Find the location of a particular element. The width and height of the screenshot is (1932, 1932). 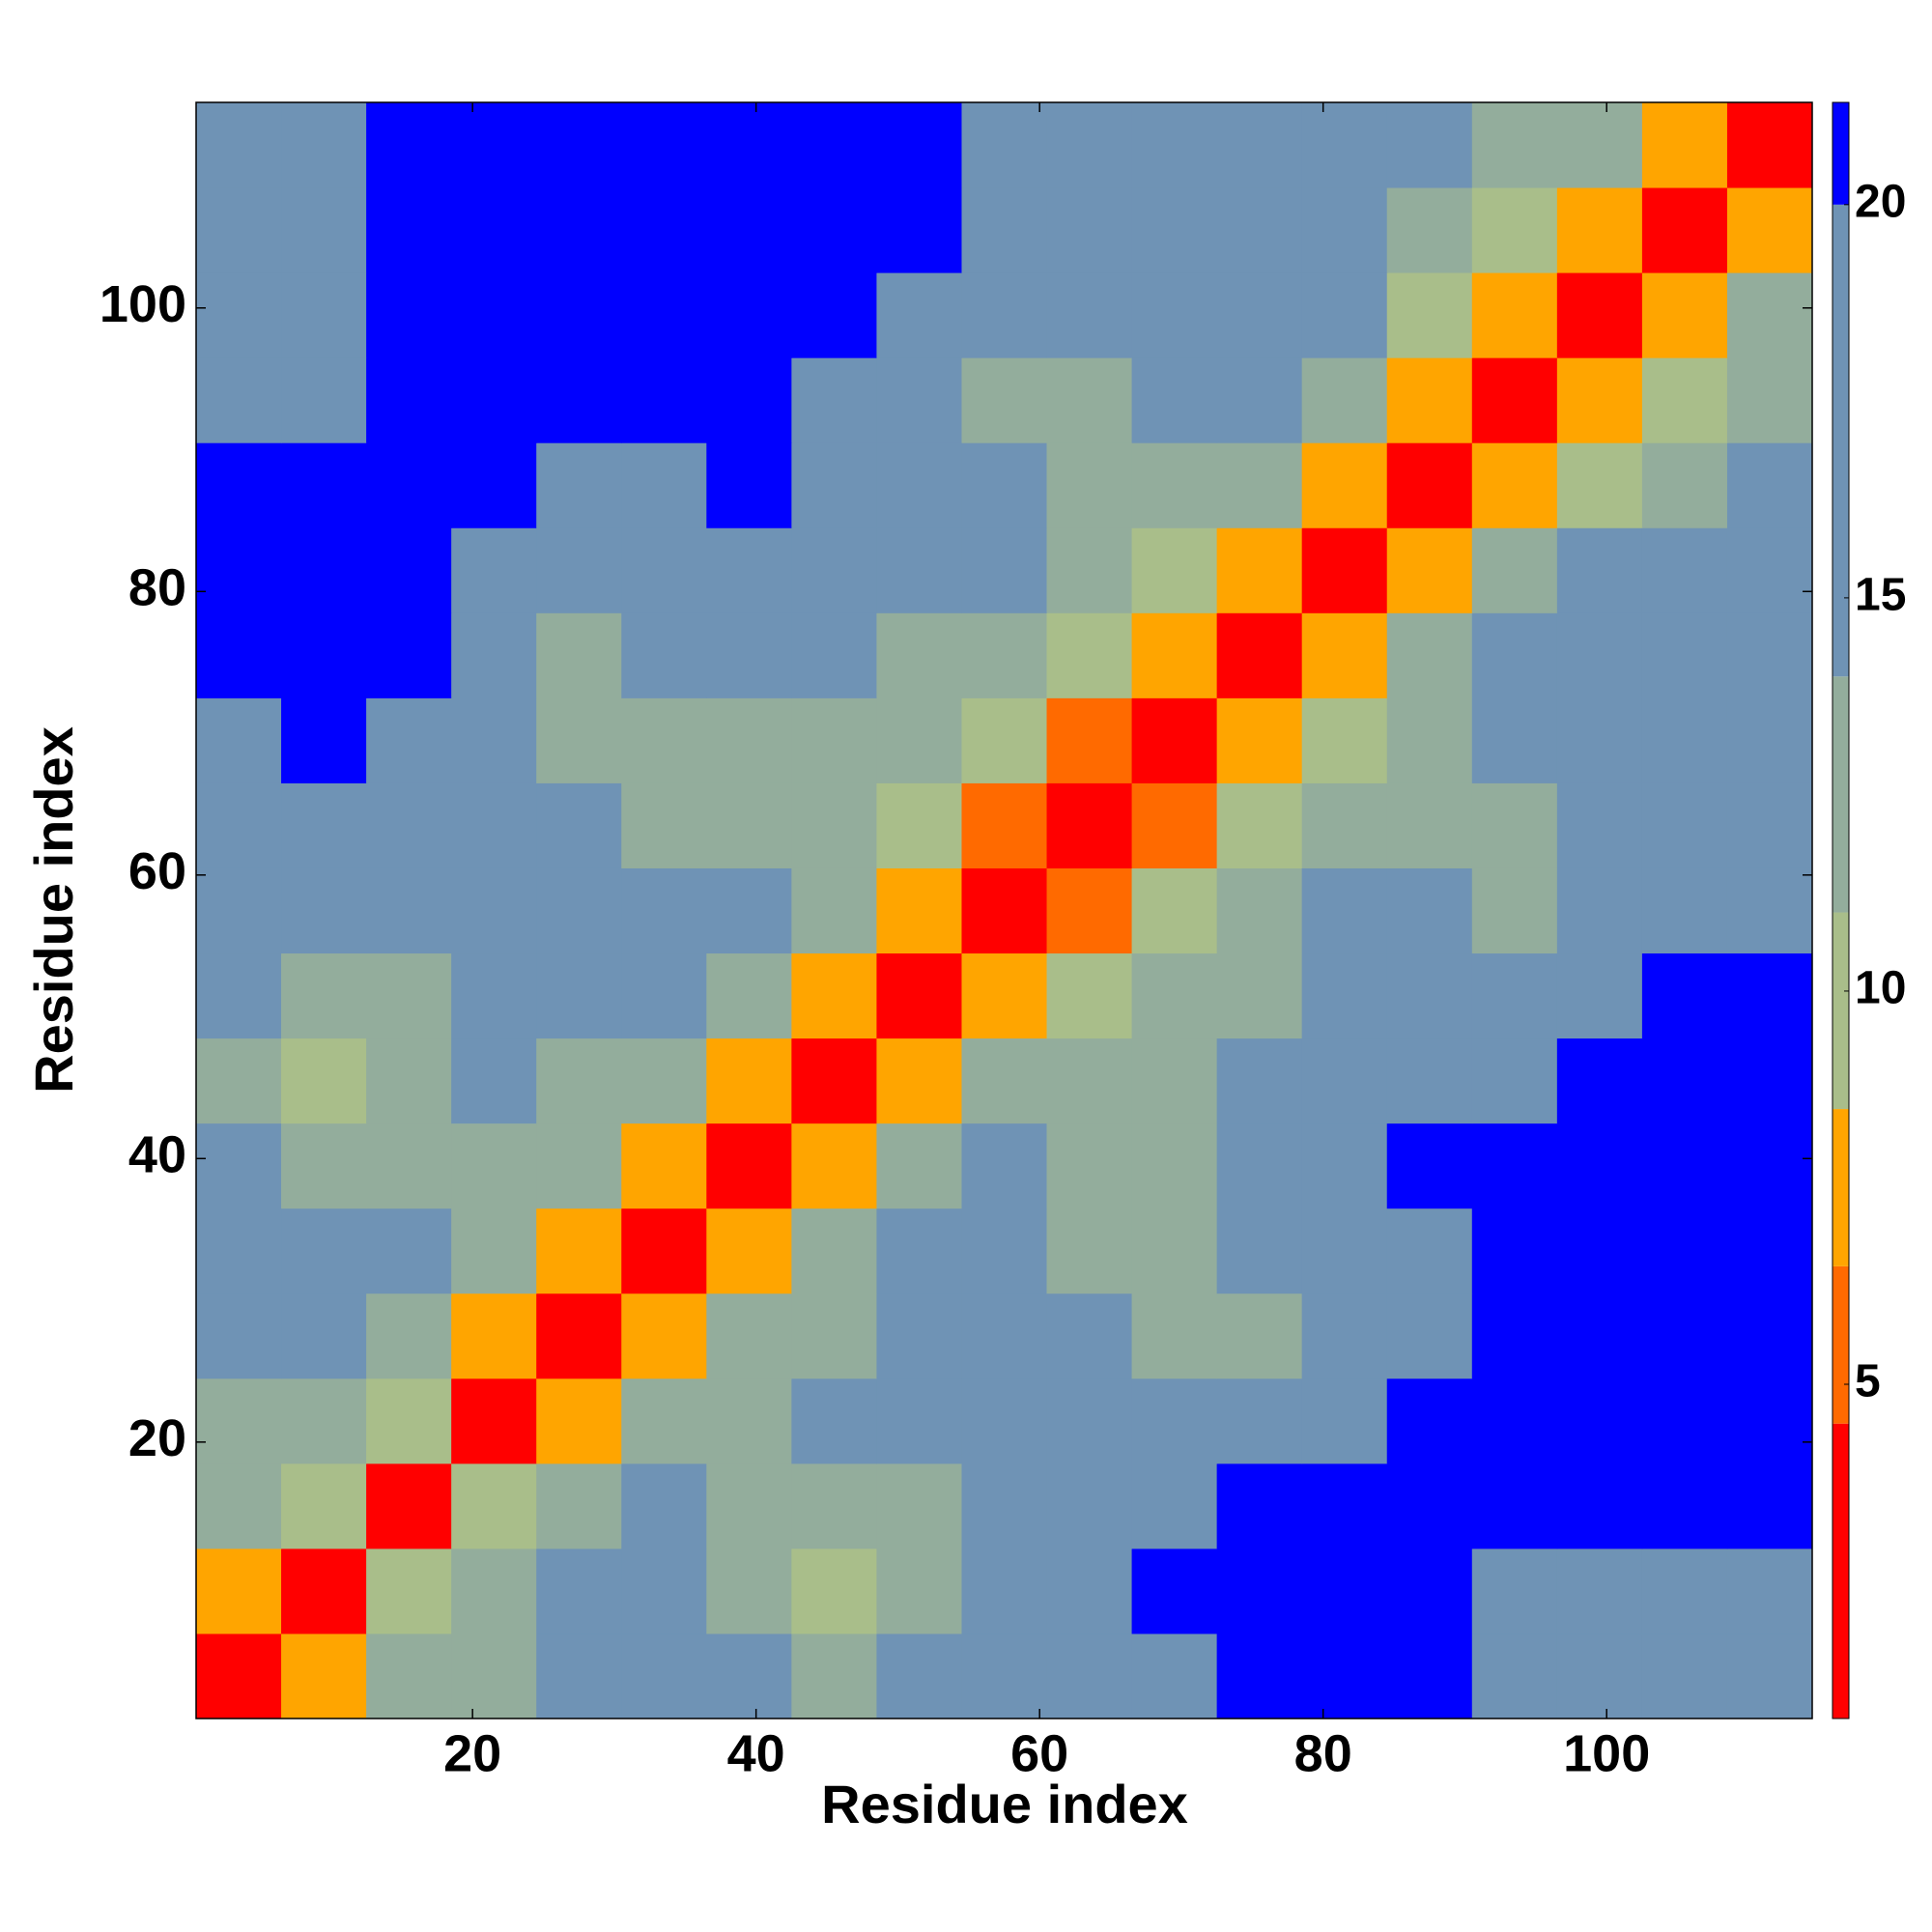

x-tick-label: 20 is located at coordinates (472, 1753).